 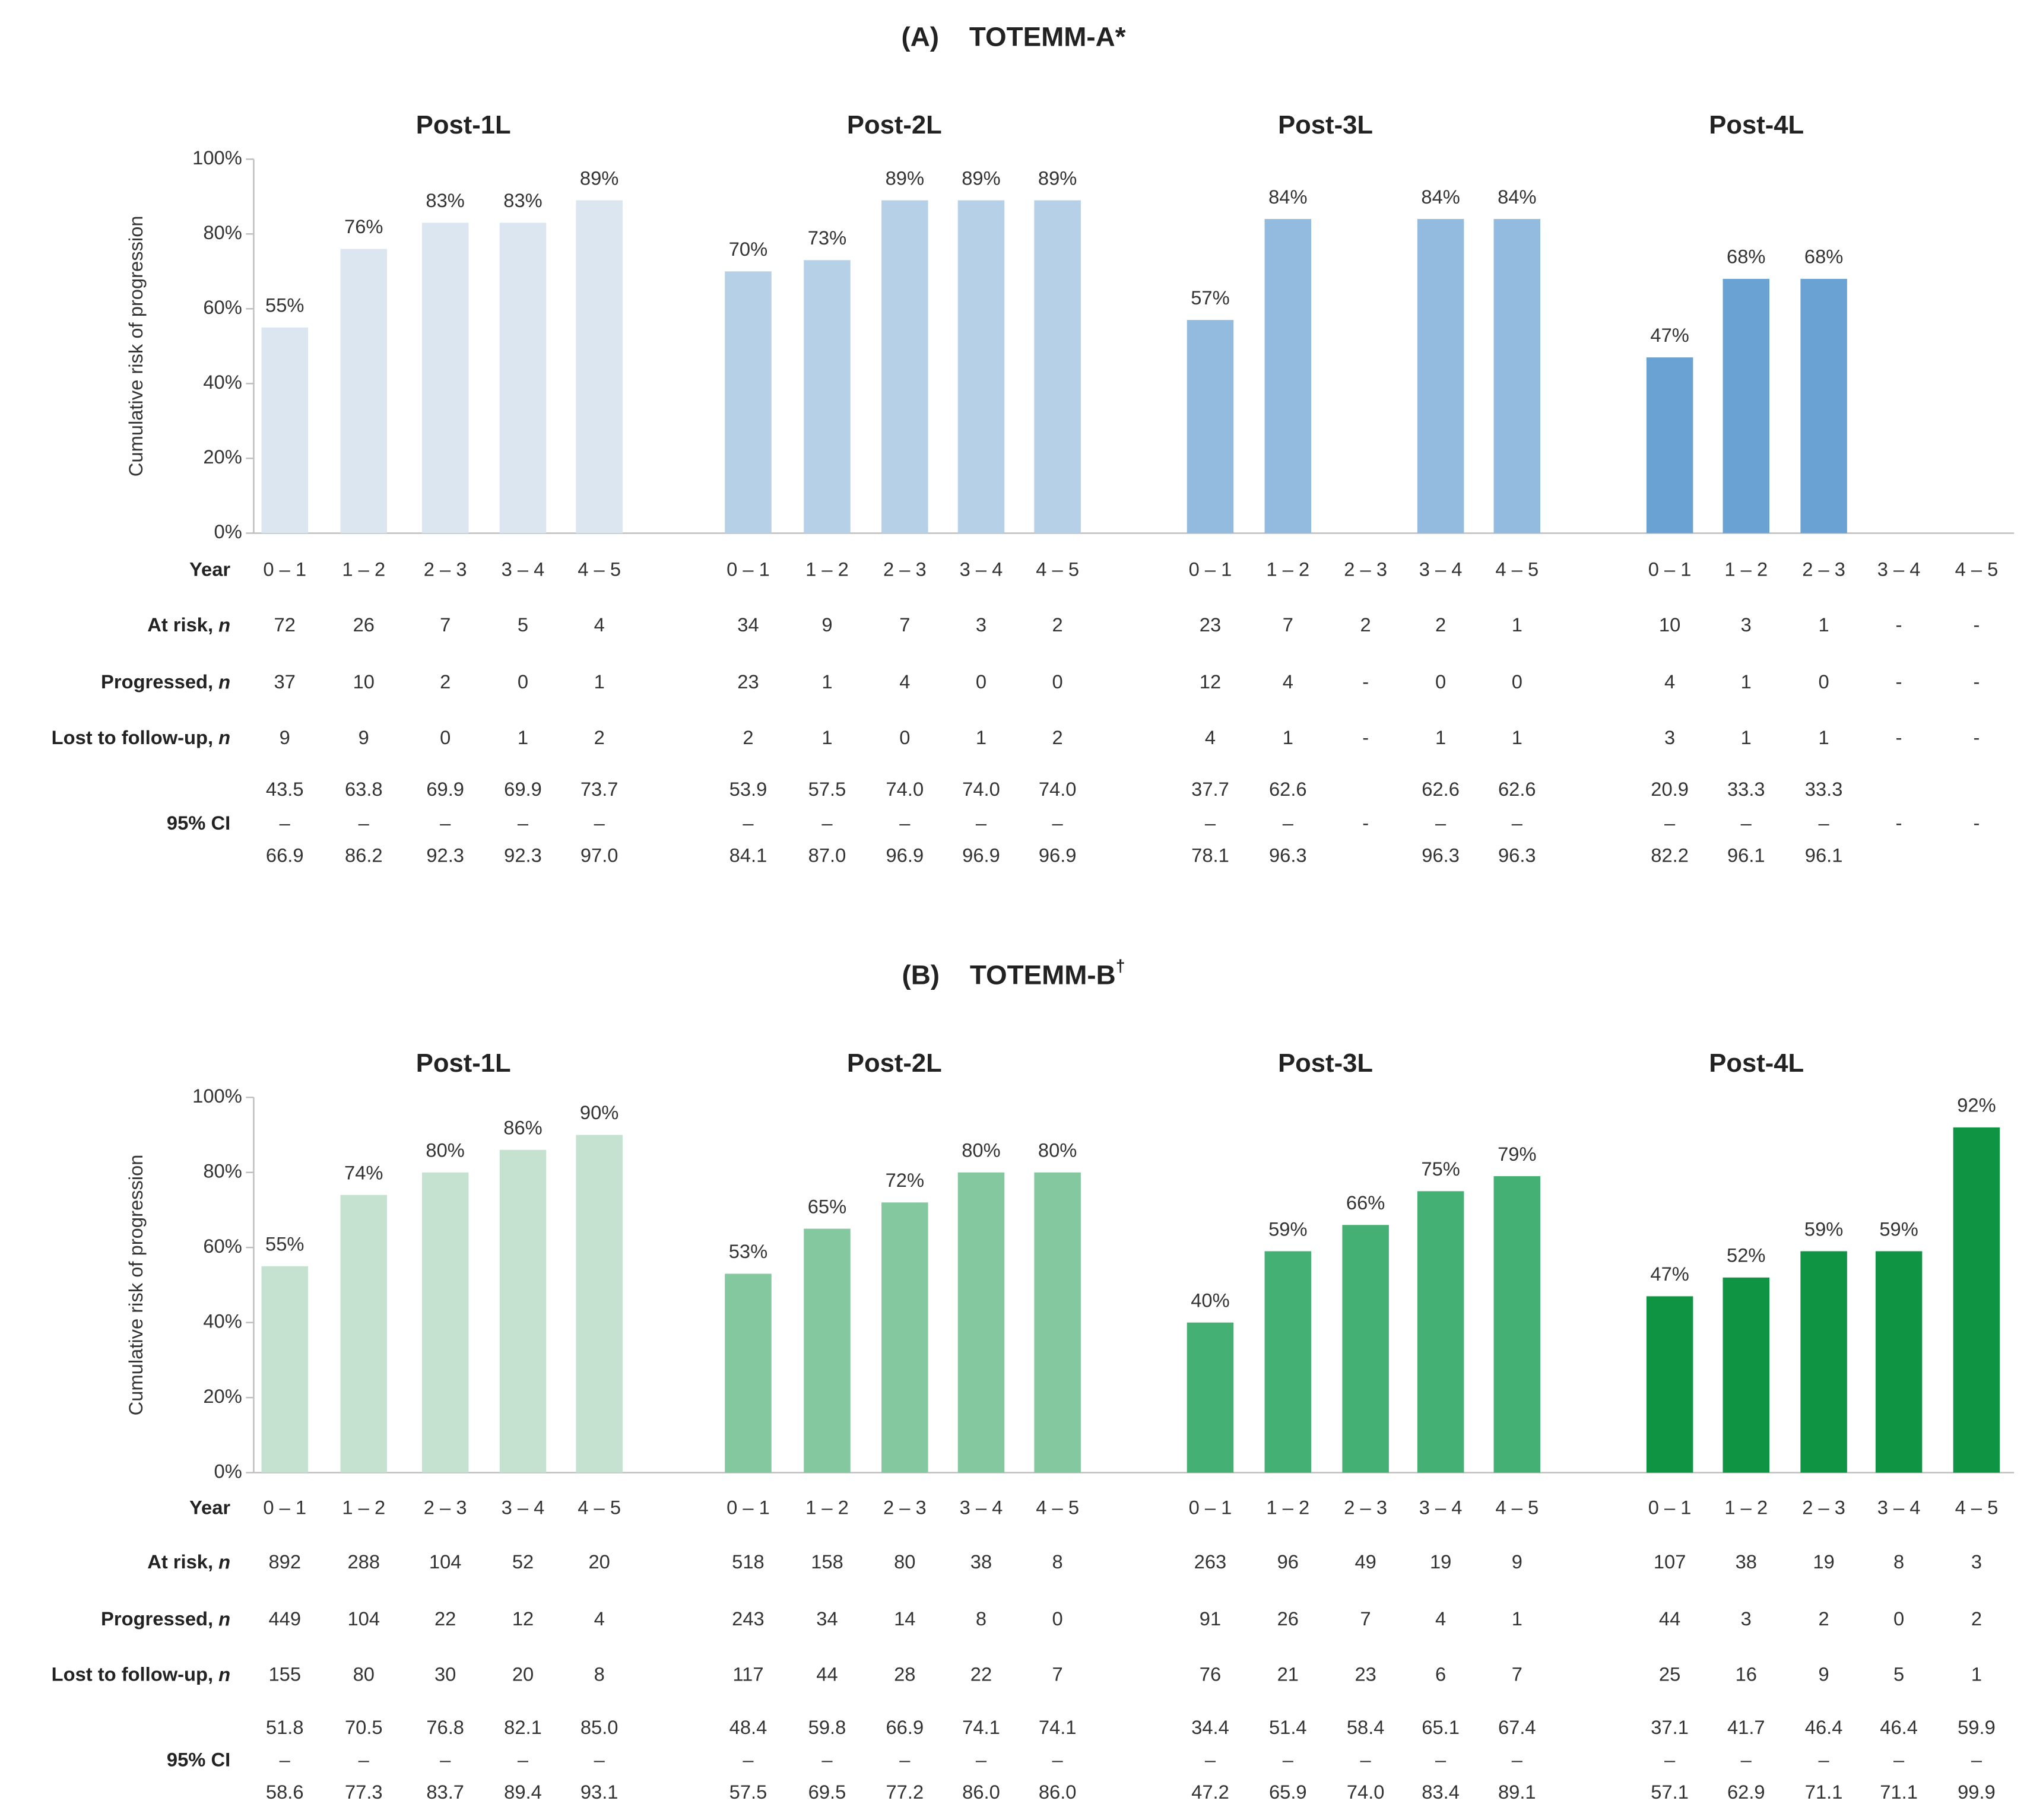 I want to click on lost-cell: 7, so click(x=1057, y=1674).